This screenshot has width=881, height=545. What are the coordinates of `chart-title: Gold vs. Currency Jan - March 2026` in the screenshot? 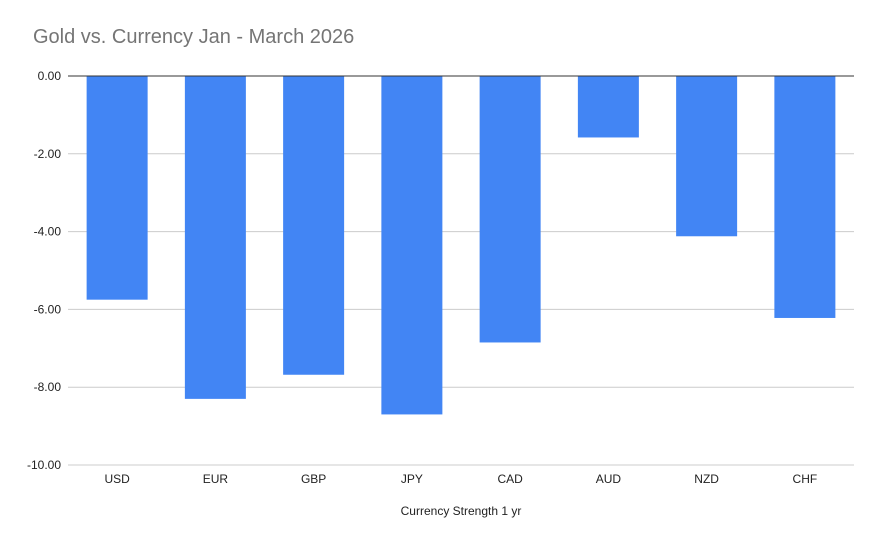 It's located at (194, 37).